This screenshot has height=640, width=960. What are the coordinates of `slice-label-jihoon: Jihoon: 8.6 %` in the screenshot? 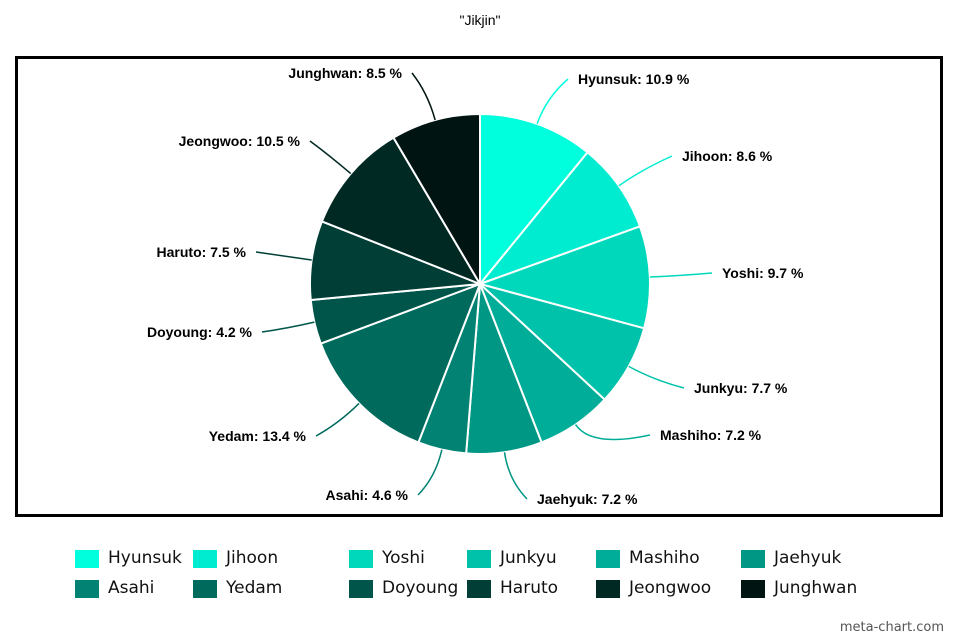 It's located at (727, 156).